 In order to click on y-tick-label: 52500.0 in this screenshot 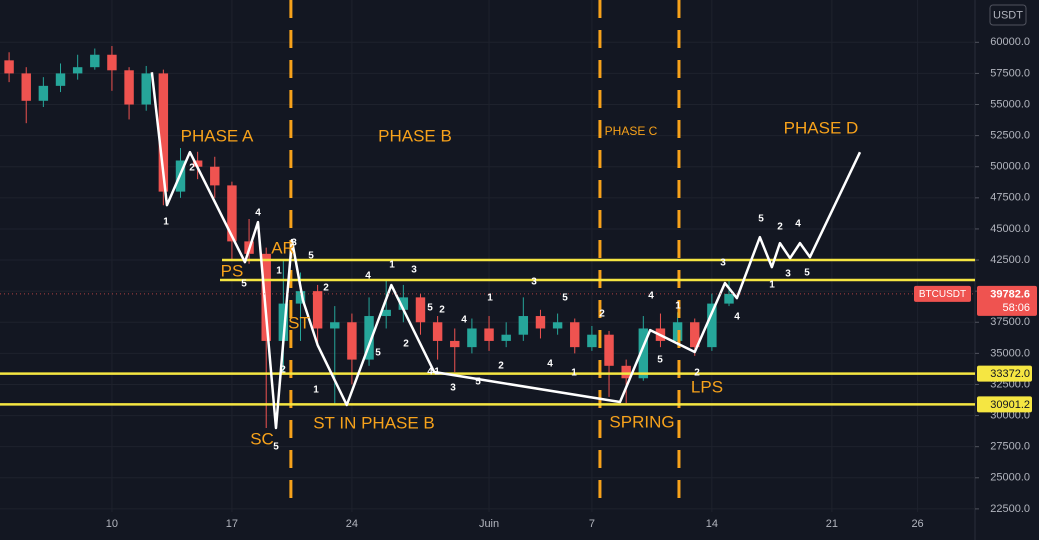, I will do `click(1010, 136)`.